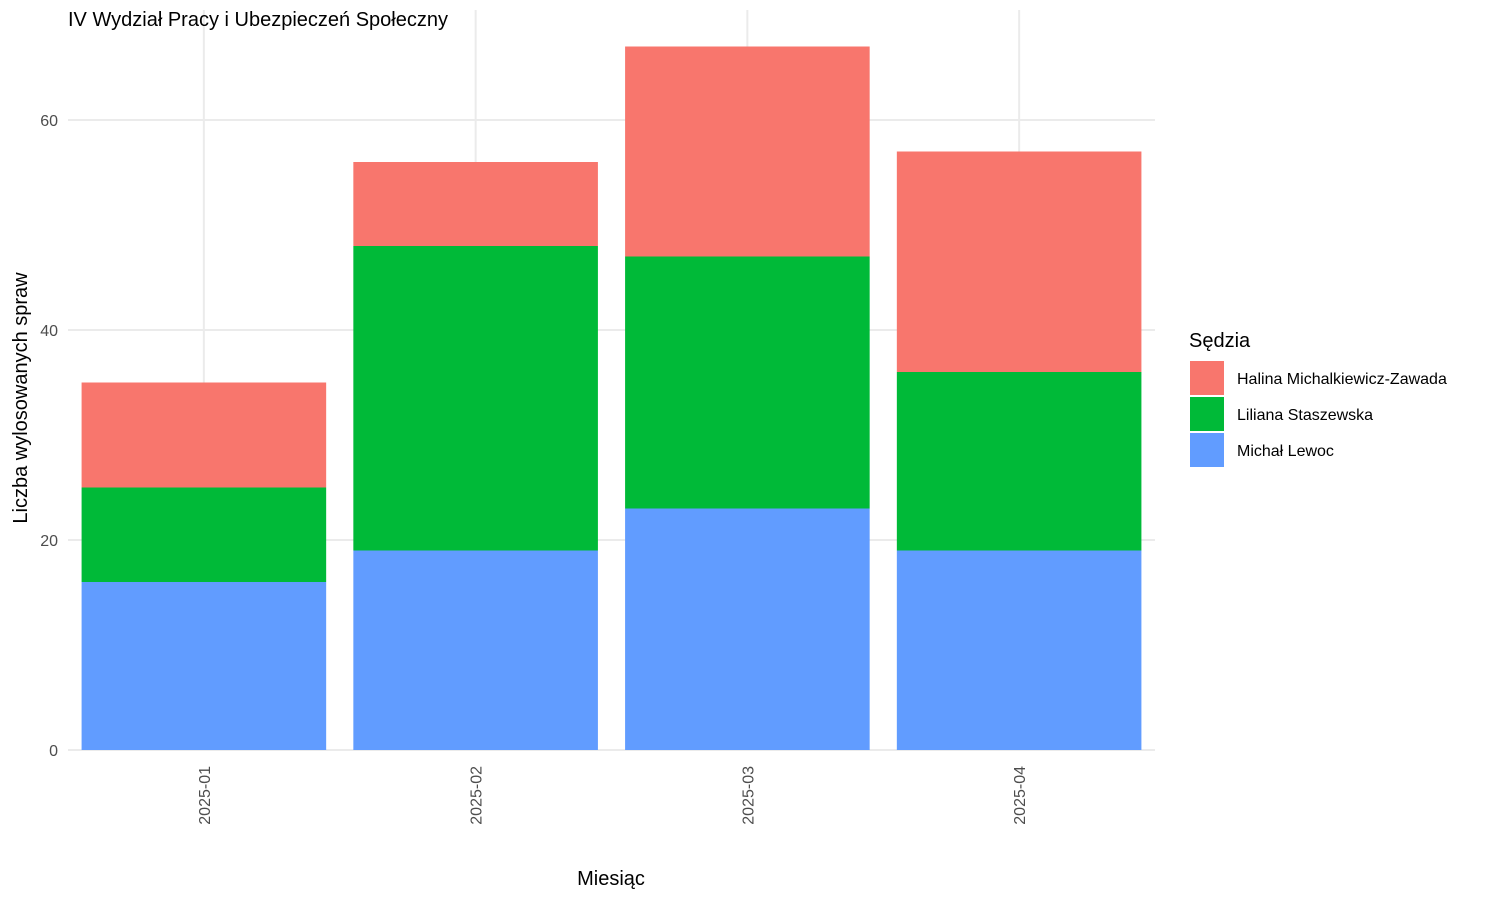 This screenshot has height=900, width=1500. I want to click on x-axis-tick-labels: 2025-01 2025-02 2025-03 2025-04, so click(613, 795).